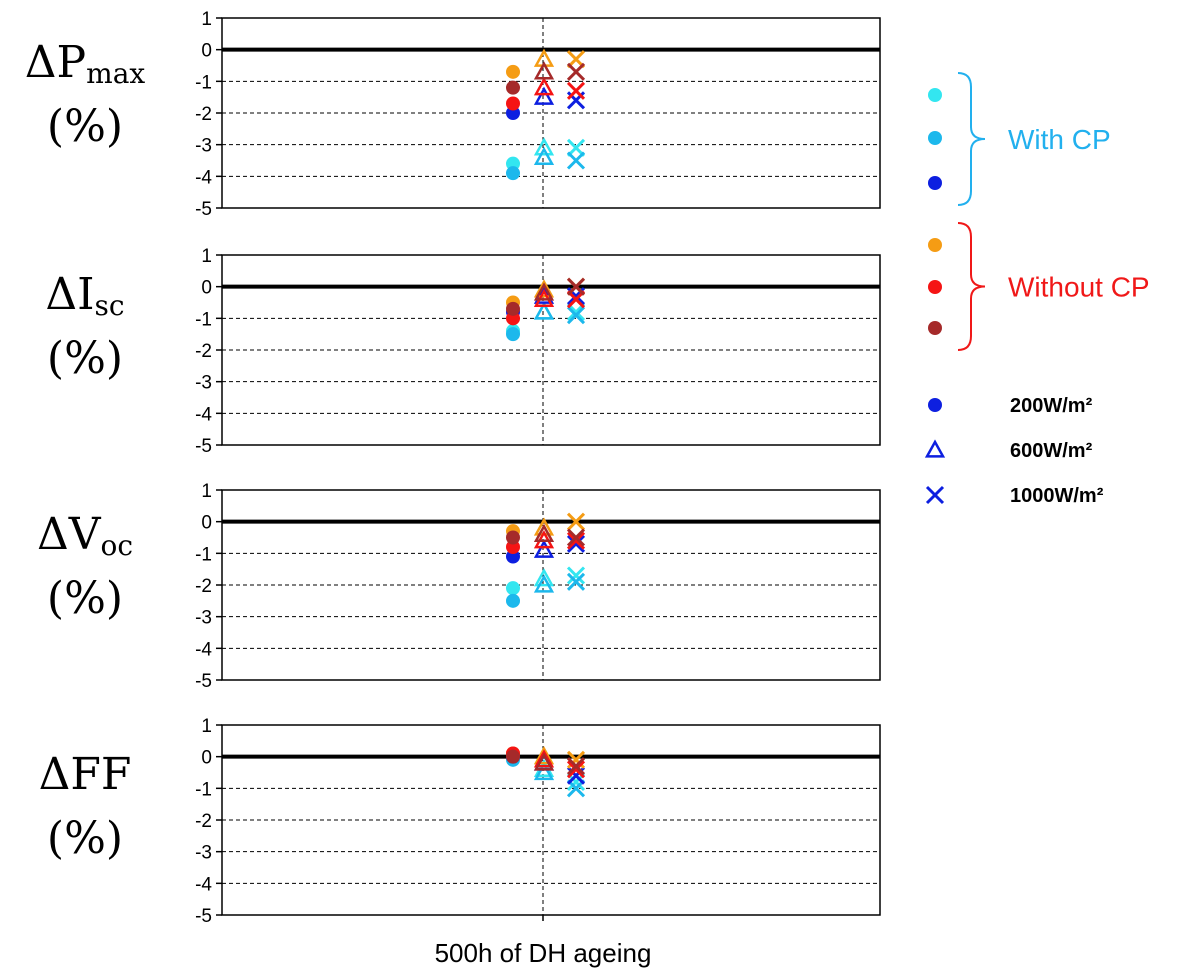 This screenshot has width=1200, height=979. What do you see at coordinates (935, 448) in the screenshot?
I see `legend-marker-triangle` at bounding box center [935, 448].